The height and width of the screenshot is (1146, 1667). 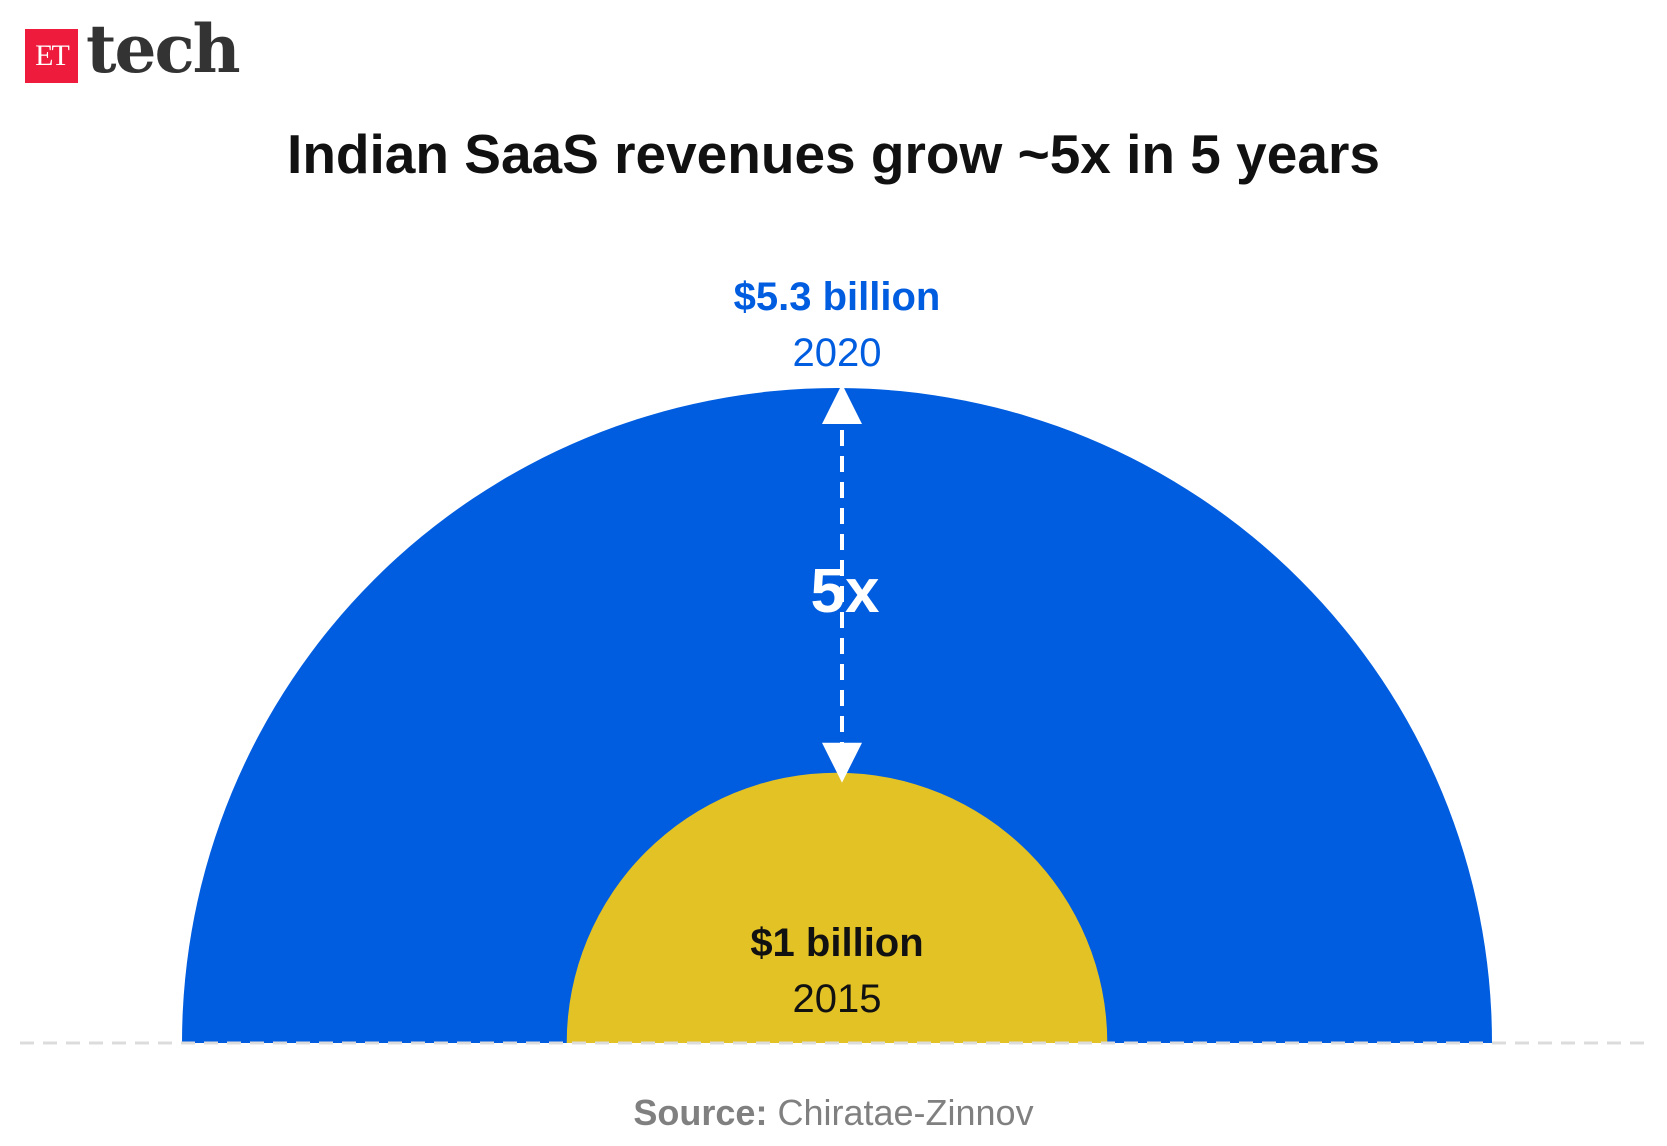 I want to click on source-note: Source: Chiratae-Zinnov, so click(x=833, y=1113).